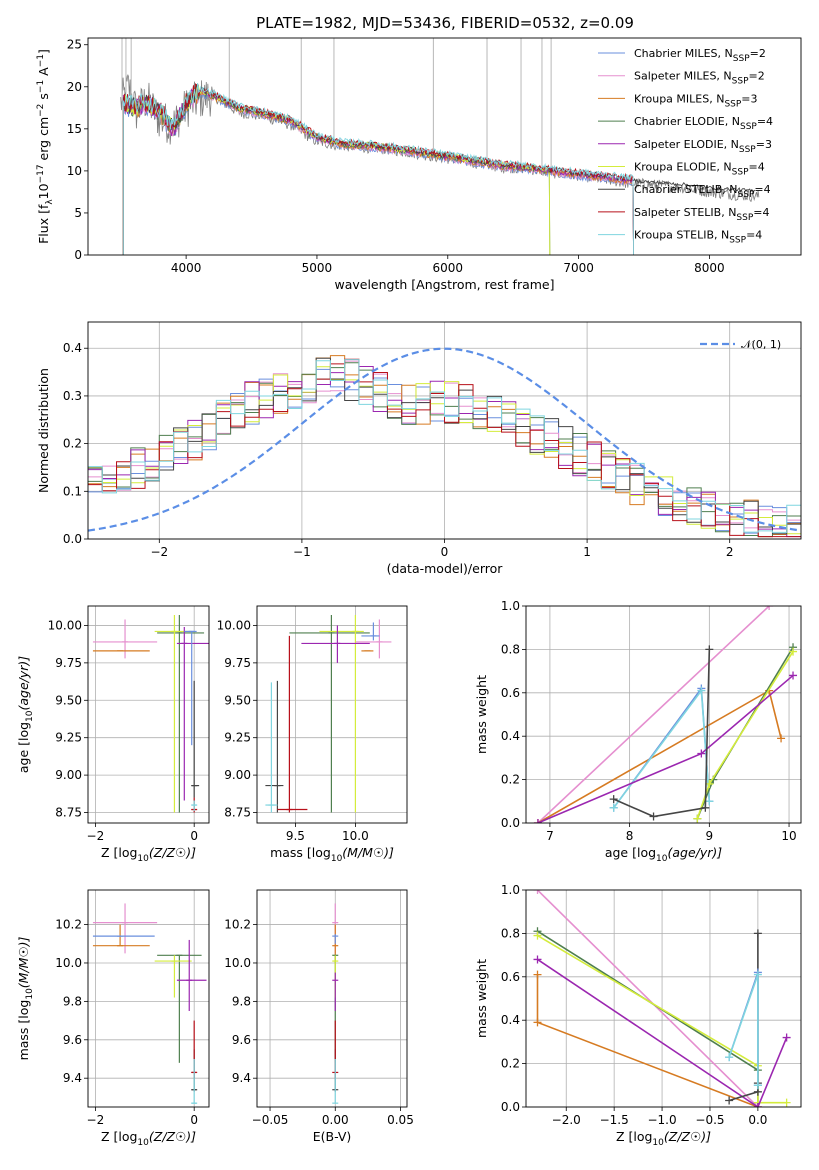 The height and width of the screenshot is (1170, 819). What do you see at coordinates (761, 344) in the screenshot?
I see `legend-entry: 𝒩(0, 1)` at bounding box center [761, 344].